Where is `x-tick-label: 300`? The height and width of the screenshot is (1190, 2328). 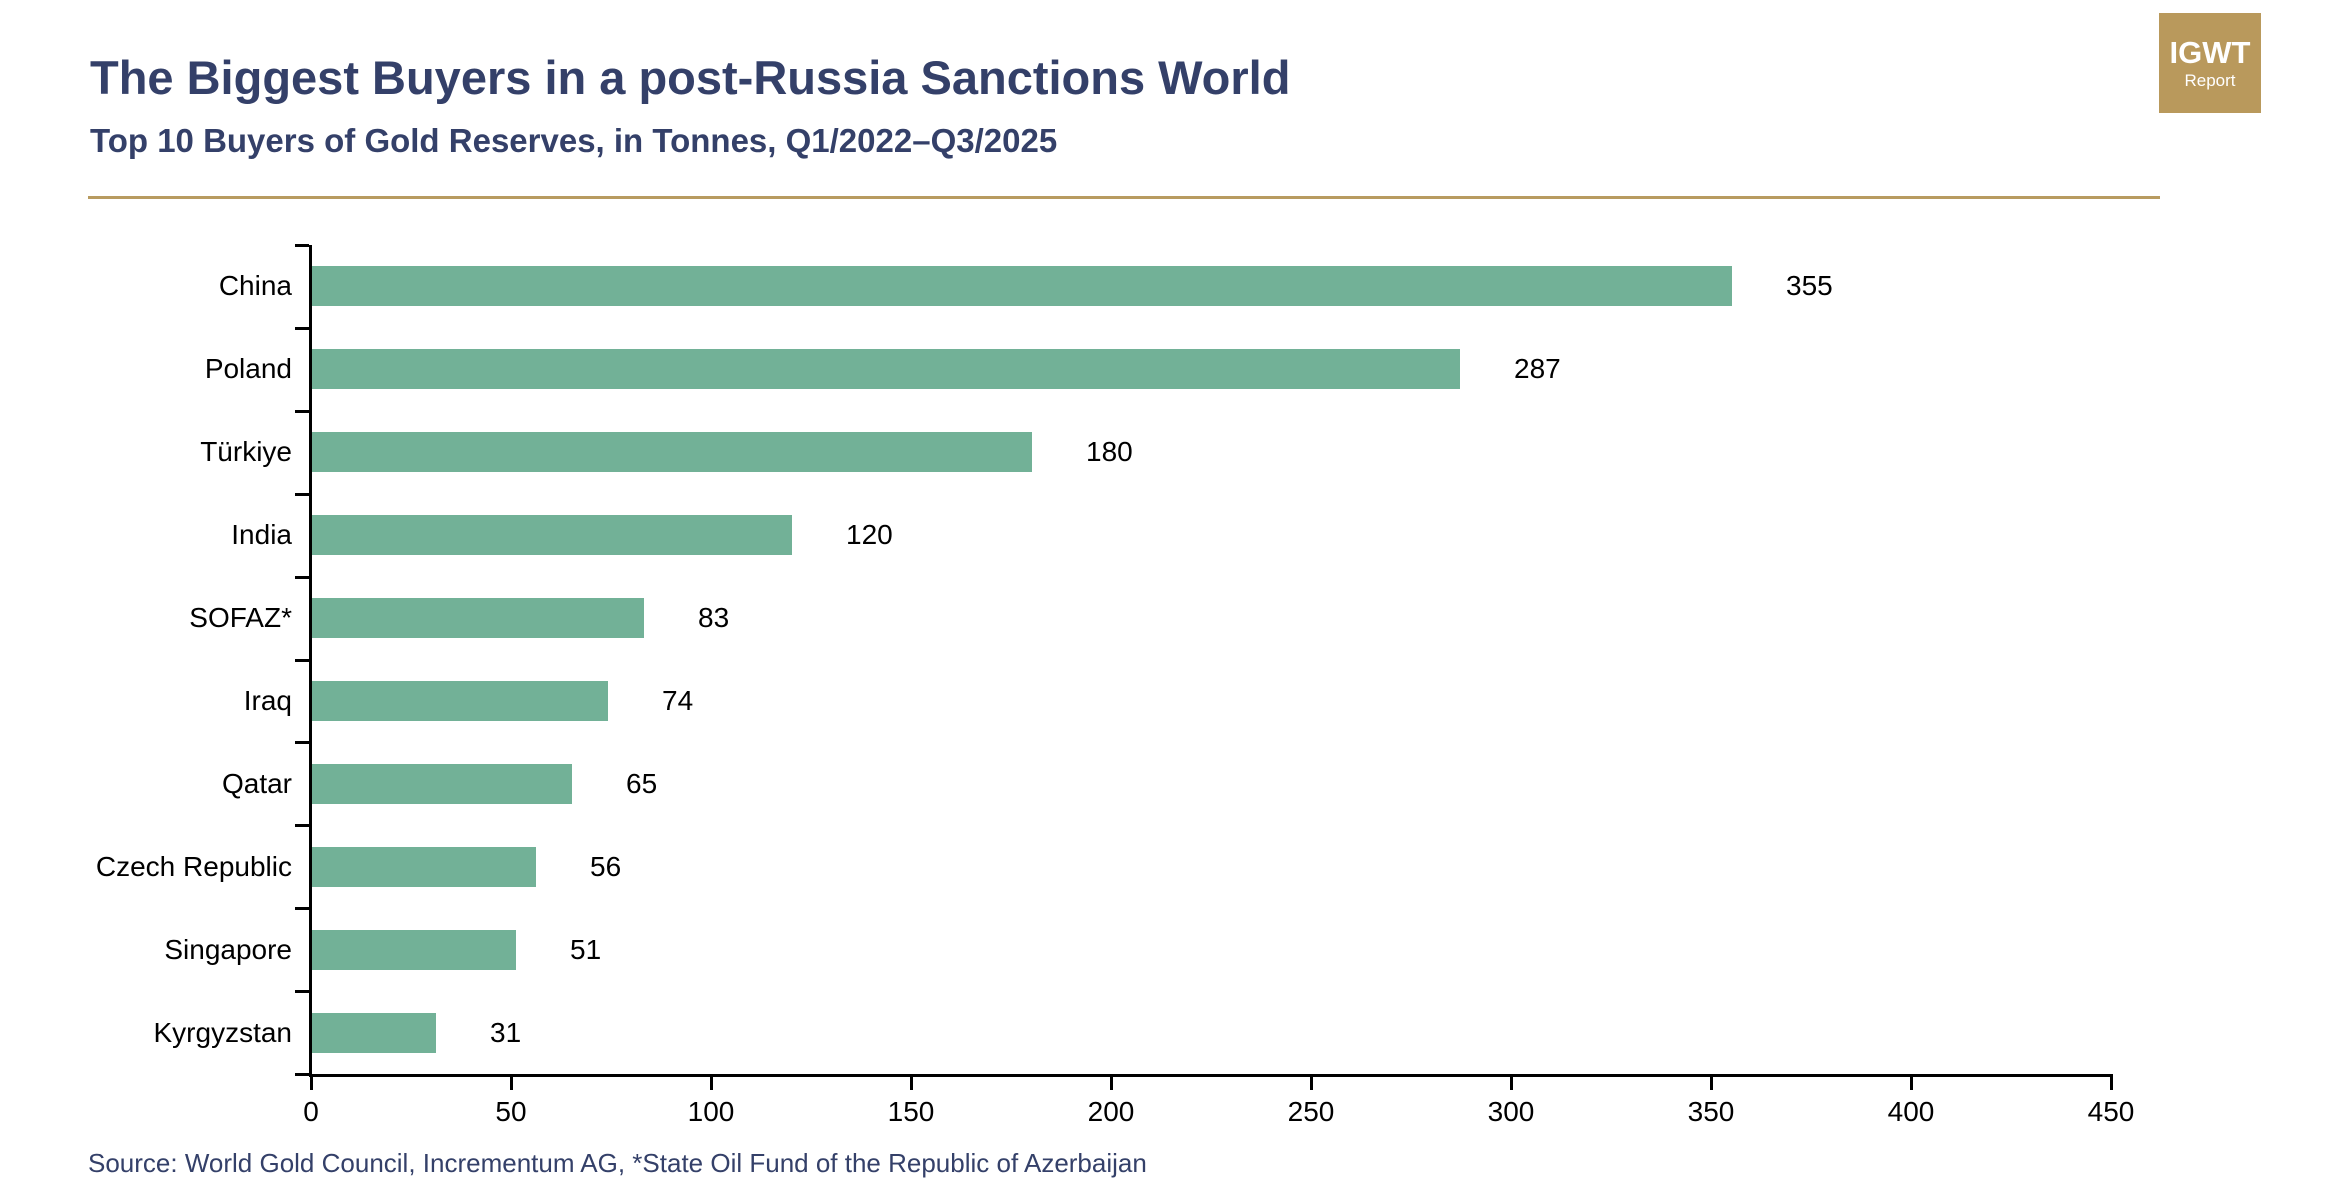
x-tick-label: 300 is located at coordinates (1511, 1111).